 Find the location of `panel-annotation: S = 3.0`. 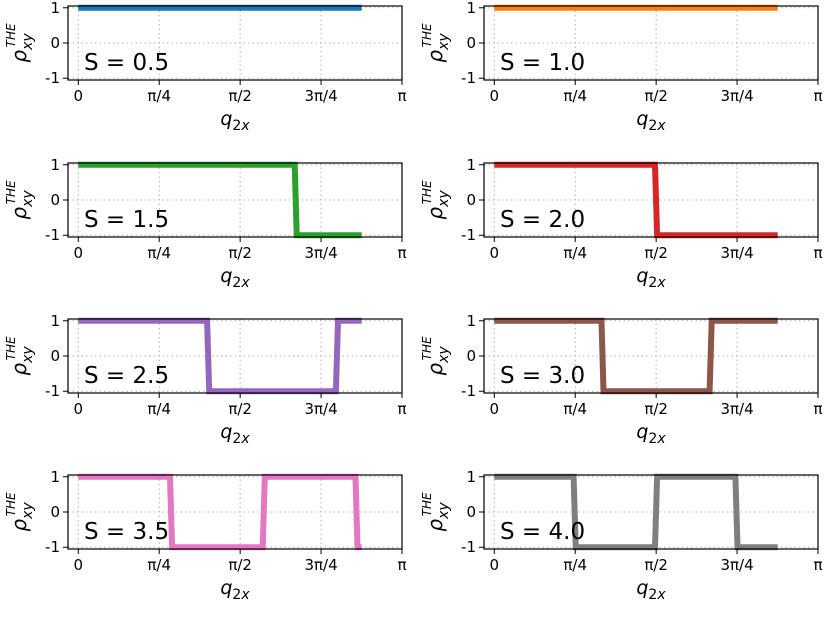

panel-annotation: S = 3.0 is located at coordinates (542, 376).